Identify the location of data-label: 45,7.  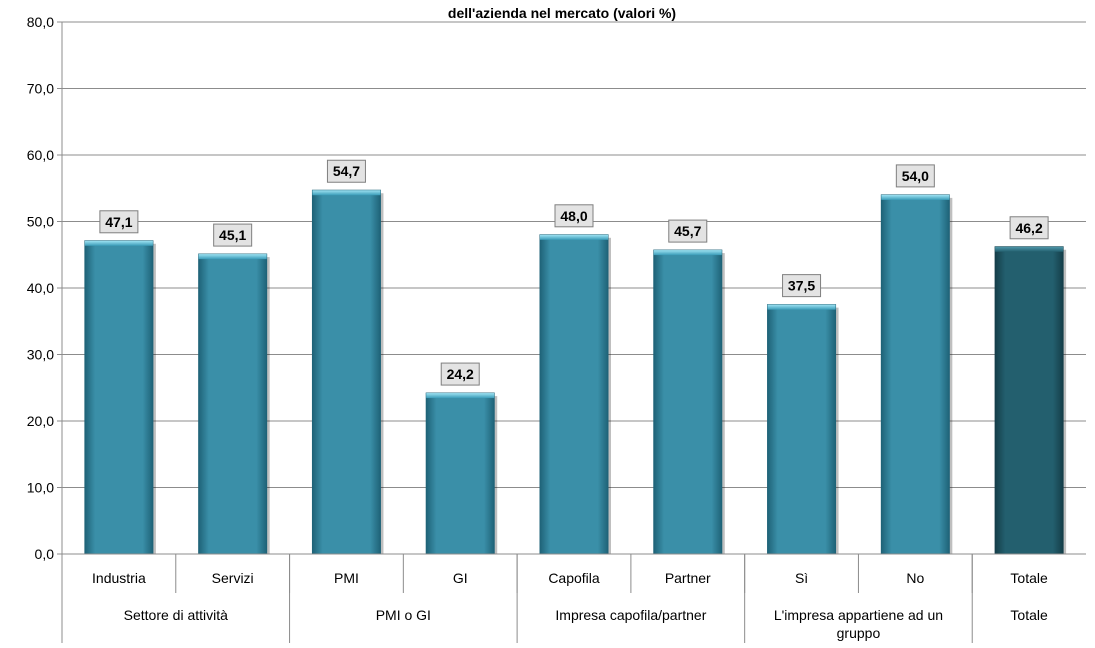
(687, 231).